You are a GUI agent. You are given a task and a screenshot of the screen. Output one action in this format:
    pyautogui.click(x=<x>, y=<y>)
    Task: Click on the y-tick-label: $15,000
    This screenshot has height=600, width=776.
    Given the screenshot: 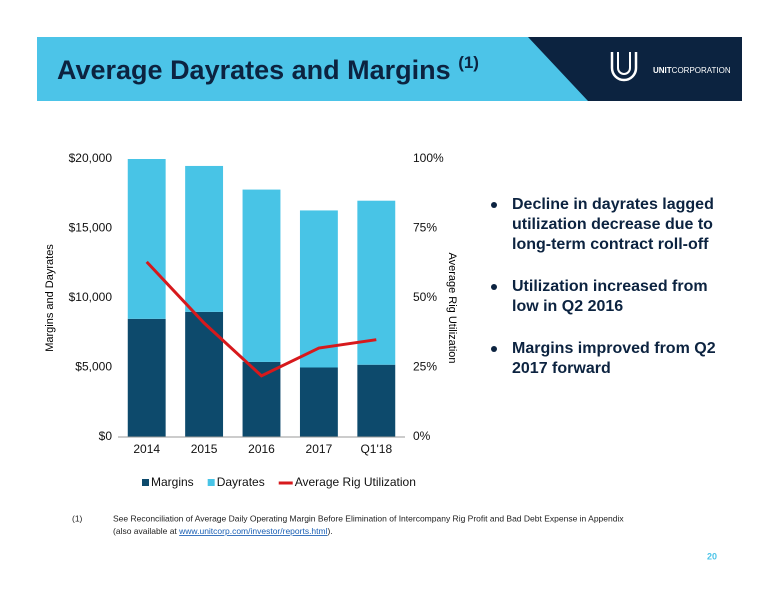 What is the action you would take?
    pyautogui.click(x=91, y=228)
    